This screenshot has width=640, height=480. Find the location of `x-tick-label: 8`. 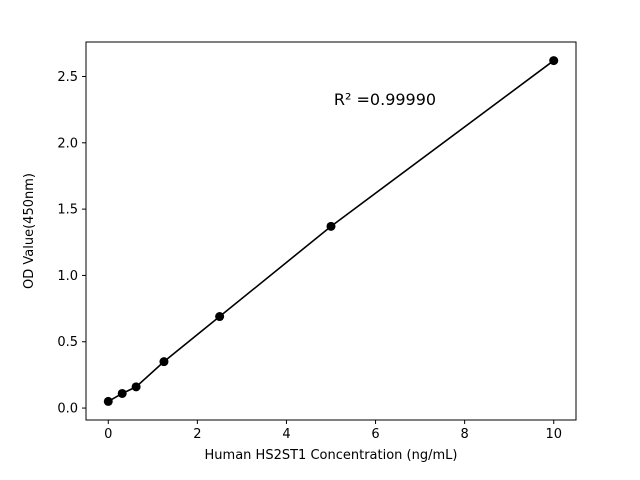

x-tick-label: 8 is located at coordinates (464, 434).